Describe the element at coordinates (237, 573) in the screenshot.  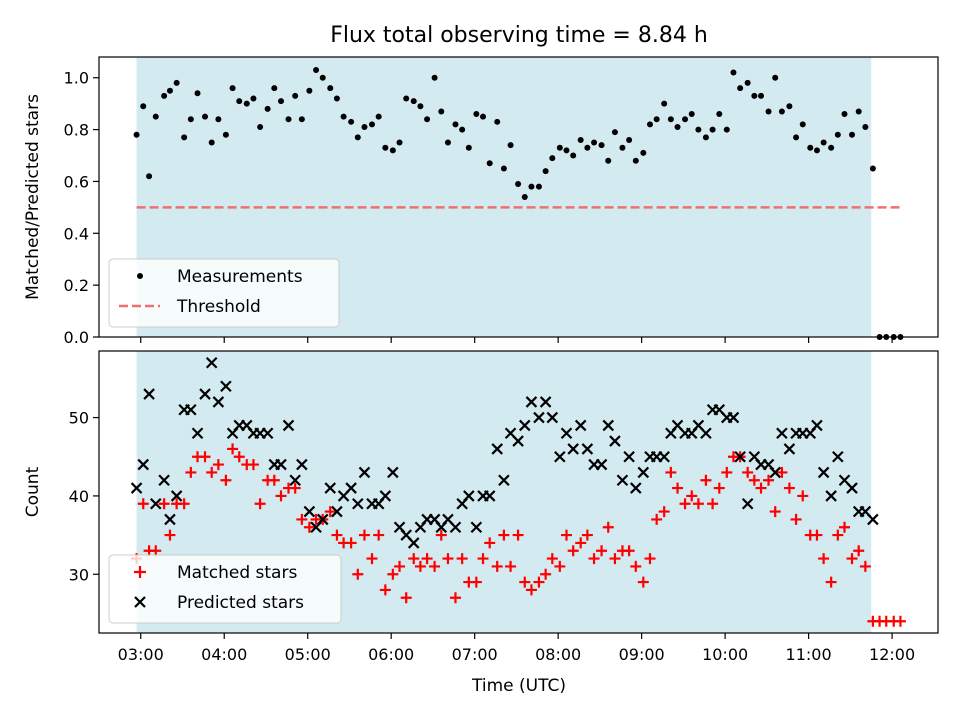
I see `legend-matched-label: Matched stars` at that location.